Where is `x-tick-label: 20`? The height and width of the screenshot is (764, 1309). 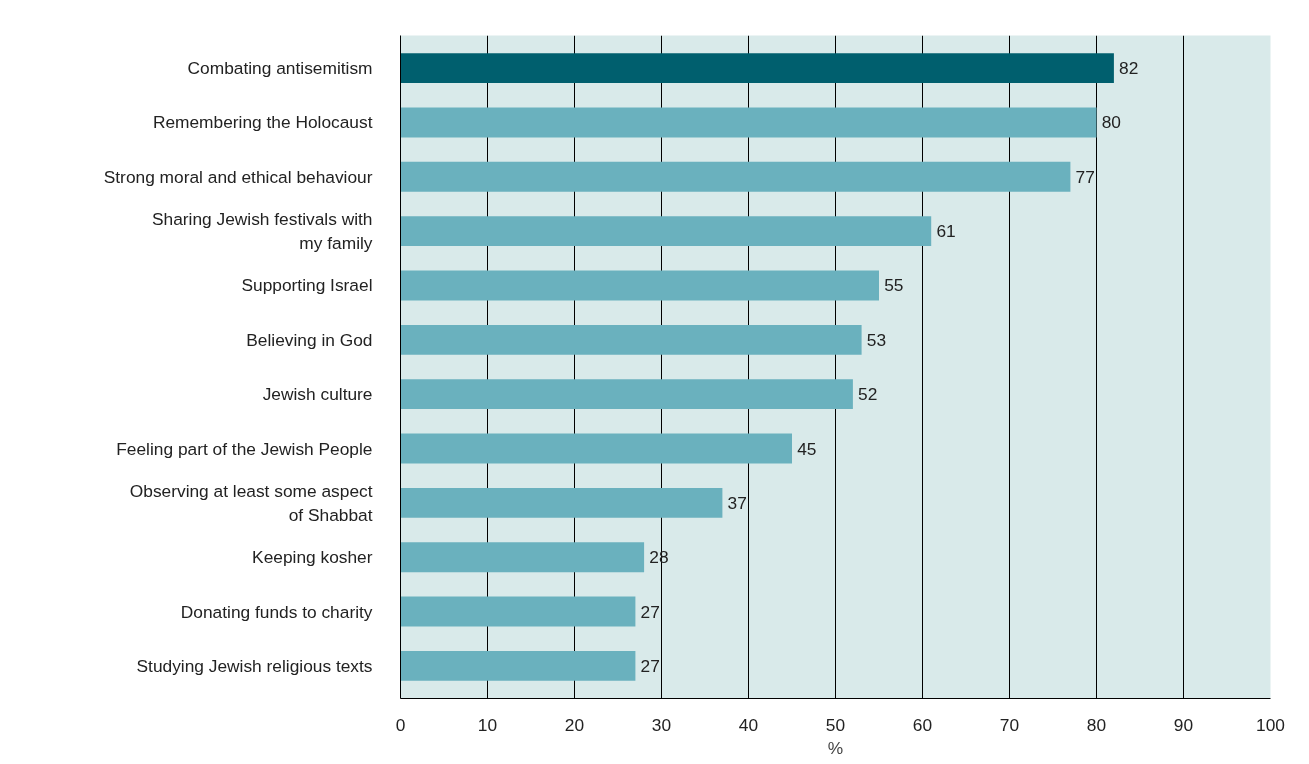 x-tick-label: 20 is located at coordinates (574, 724).